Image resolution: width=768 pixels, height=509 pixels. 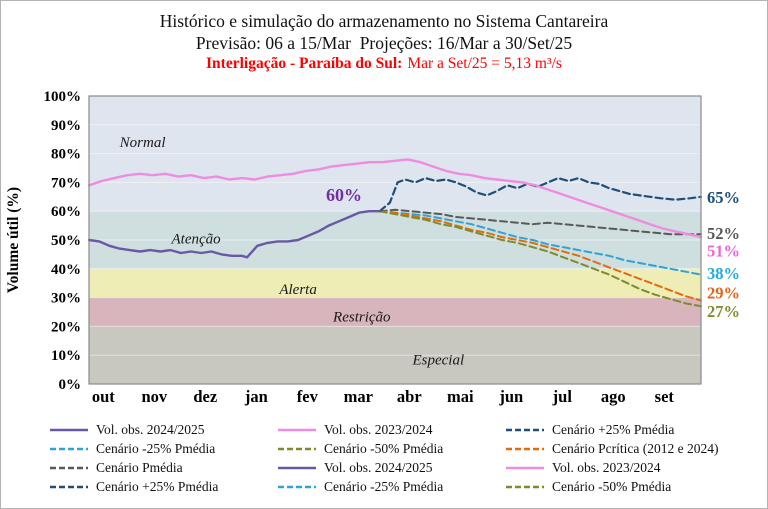 I want to click on svg-text: abr, so click(x=409, y=396).